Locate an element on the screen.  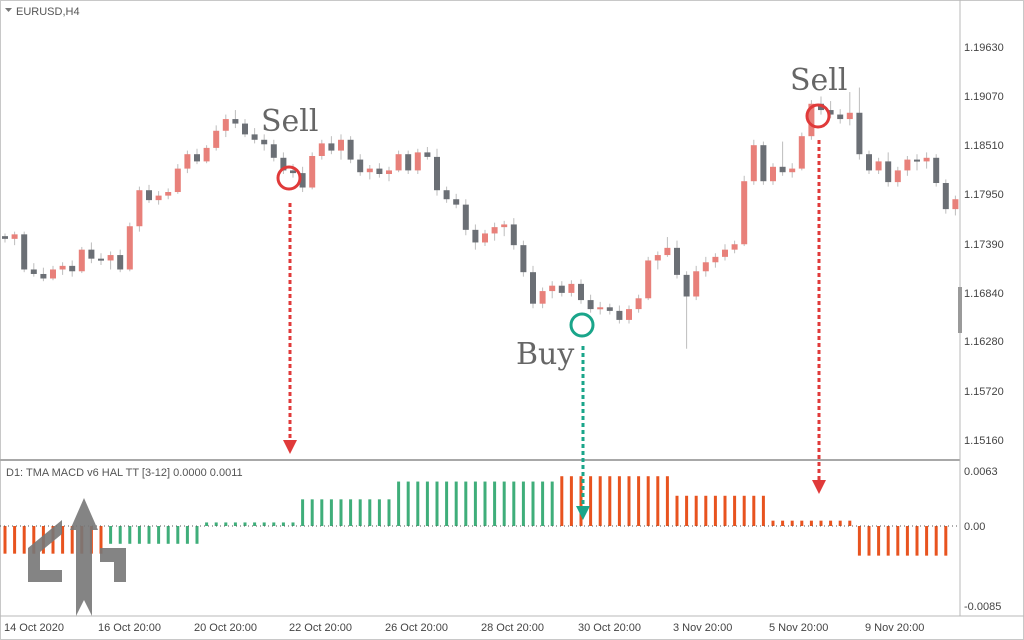
price-tick: 1.19070 is located at coordinates (984, 97).